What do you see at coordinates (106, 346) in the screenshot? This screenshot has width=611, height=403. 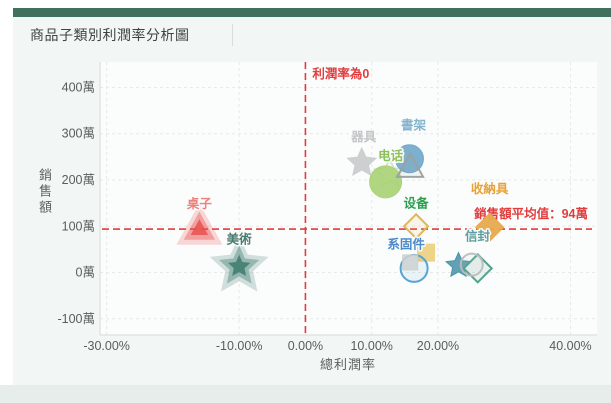 I see `x-tick-label: -30.00%` at bounding box center [106, 346].